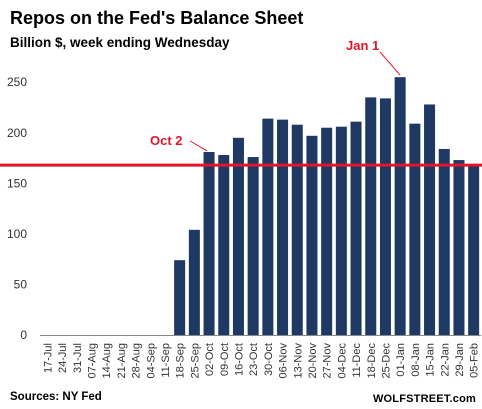  I want to click on y-tick-label: 50, so click(21, 284).